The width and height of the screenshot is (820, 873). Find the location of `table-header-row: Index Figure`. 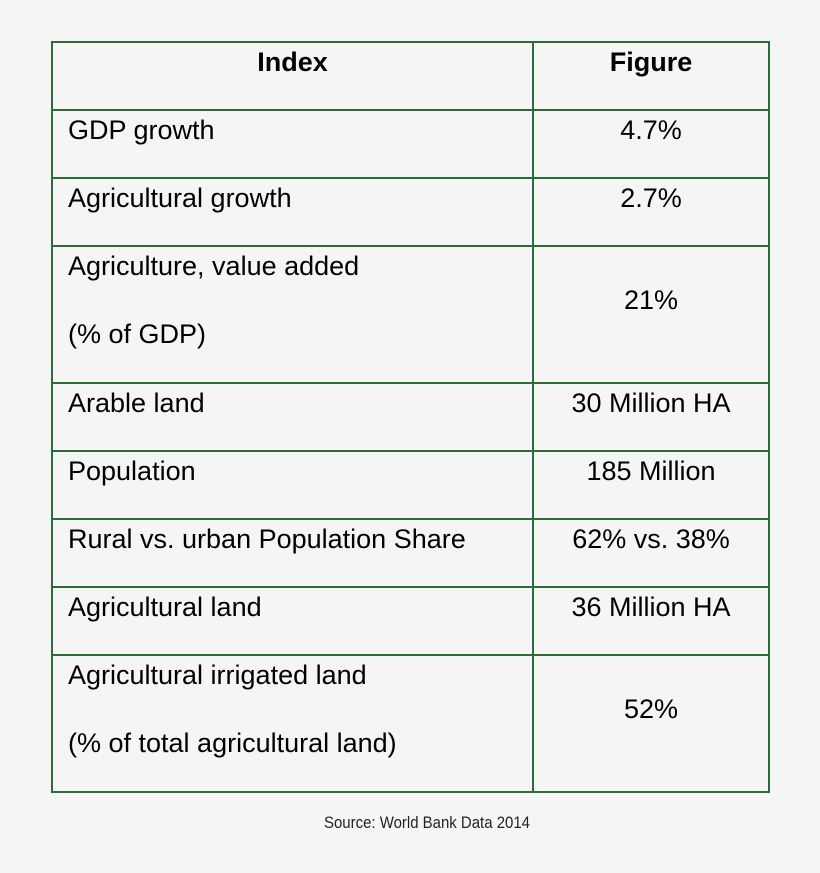

table-header-row: Index Figure is located at coordinates (410, 76).